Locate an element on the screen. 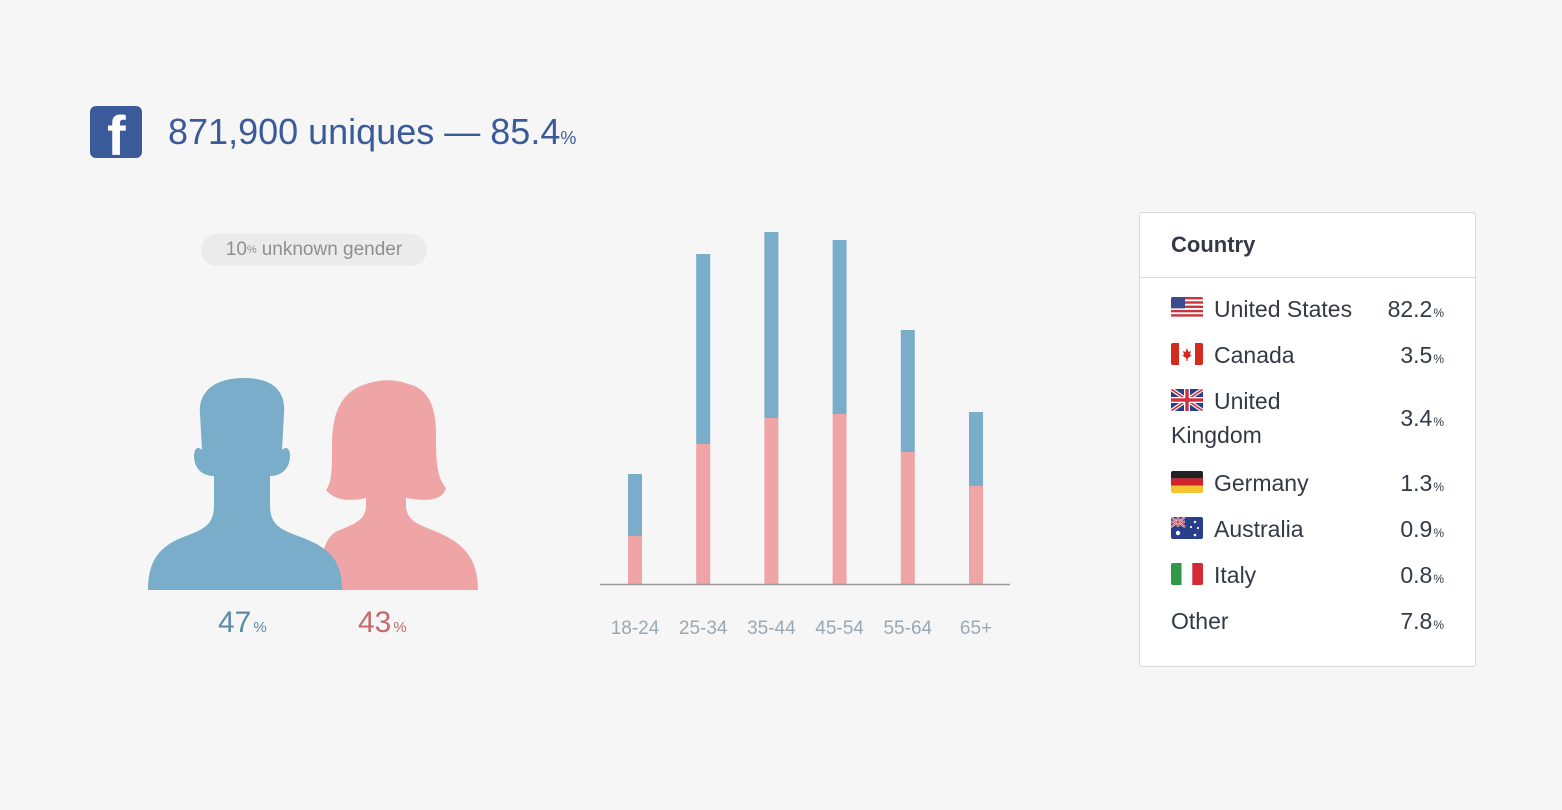 This screenshot has width=1562, height=810. facebook-icon: f is located at coordinates (116, 135).